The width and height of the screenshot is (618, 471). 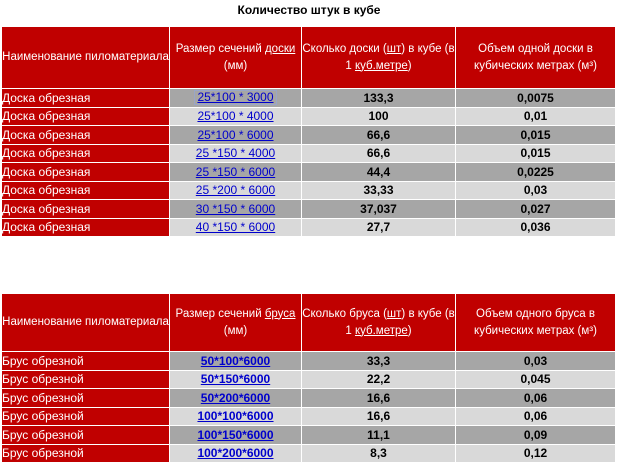 I want to click on row-size-link: 25 *150 * 6000, so click(x=235, y=171).